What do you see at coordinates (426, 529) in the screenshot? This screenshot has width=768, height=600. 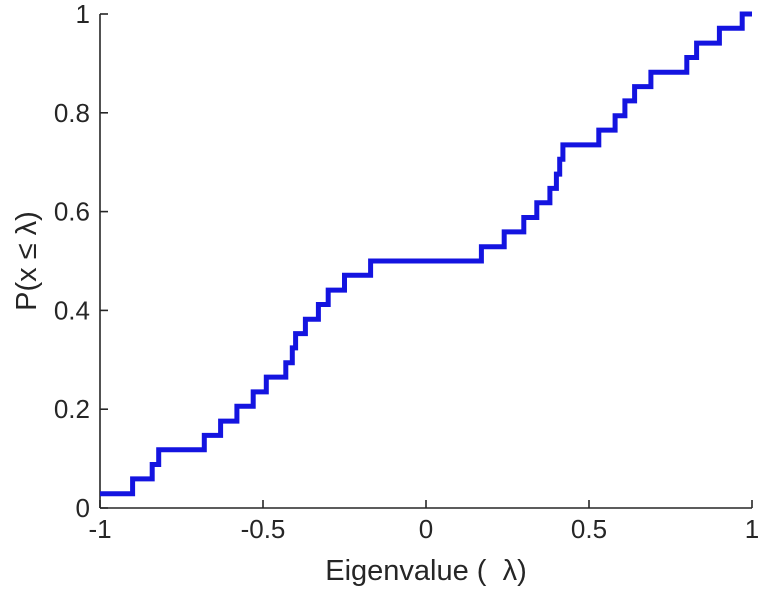 I see `x-tick-label: 0` at bounding box center [426, 529].